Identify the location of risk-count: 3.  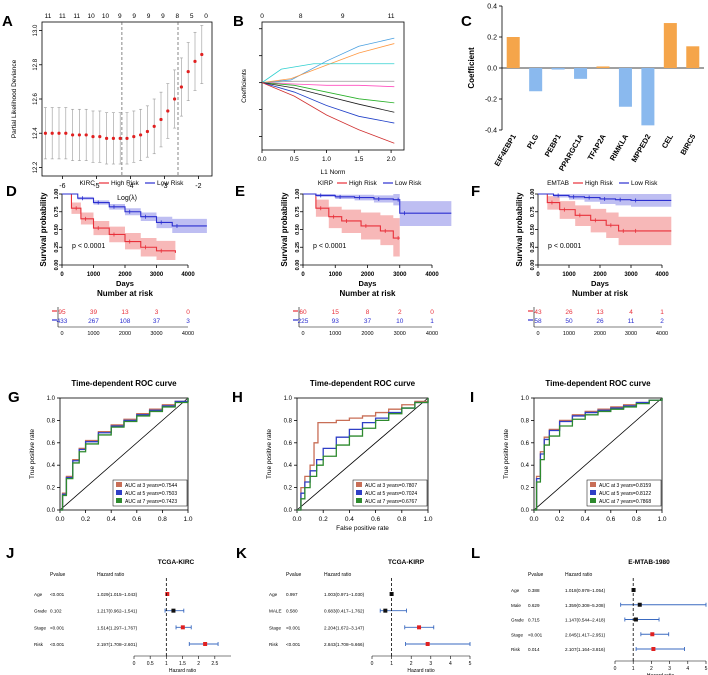
(157, 312).